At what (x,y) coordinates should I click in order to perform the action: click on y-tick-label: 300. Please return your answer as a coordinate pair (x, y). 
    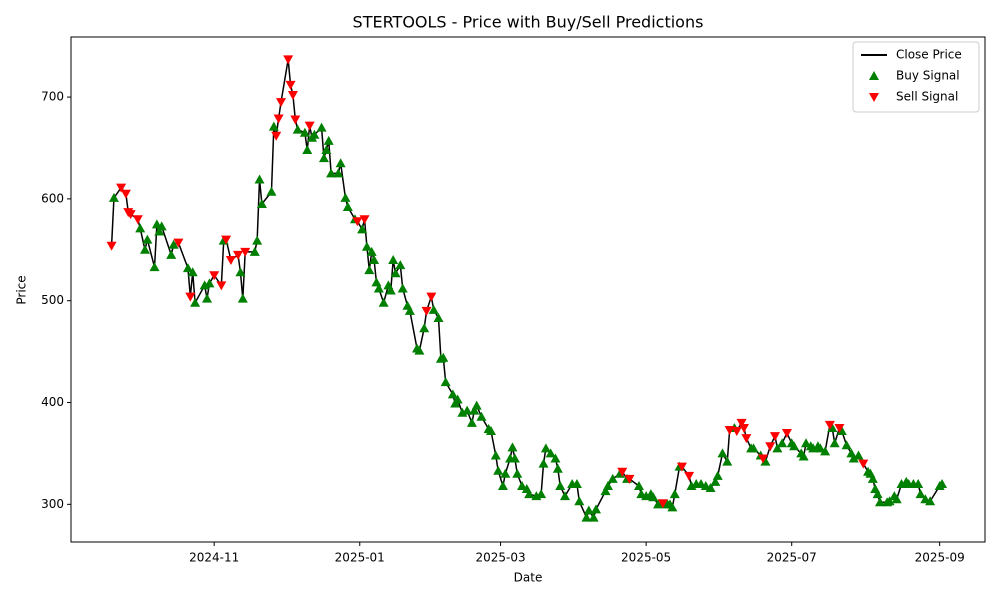
    Looking at the image, I should click on (52, 504).